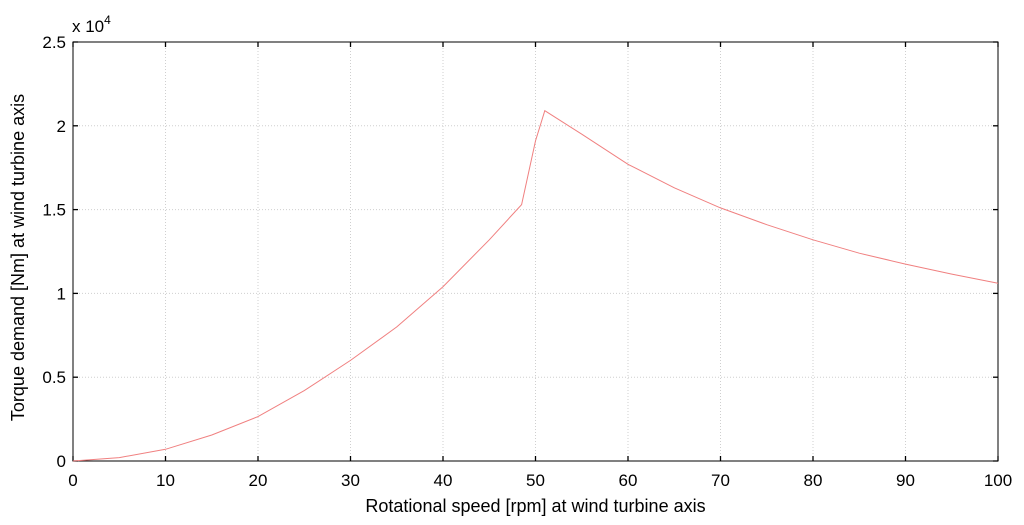  Describe the element at coordinates (258, 480) in the screenshot. I see `x-tick-label: 20` at that location.